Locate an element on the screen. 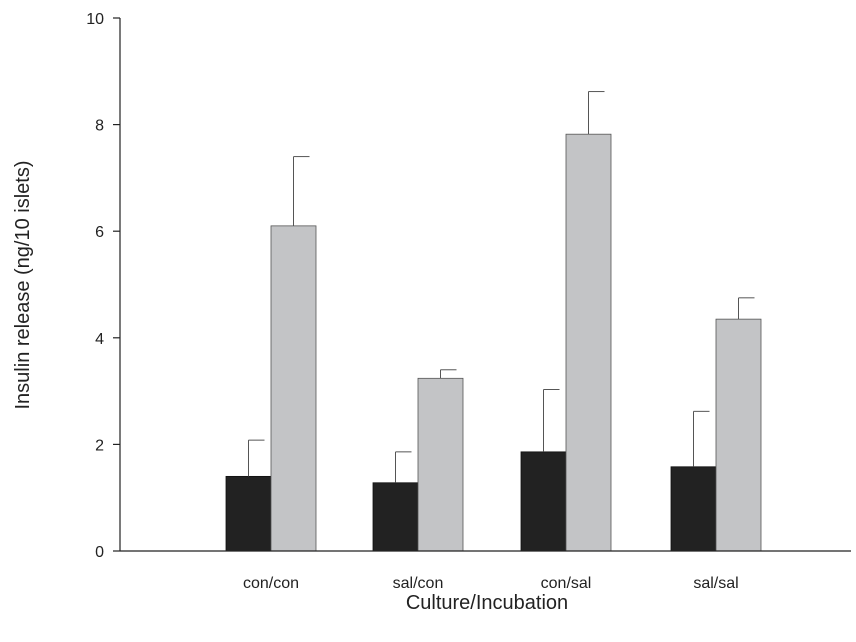 This screenshot has width=856, height=642. error-bar-sal/sal-series-2 is located at coordinates (746, 308).